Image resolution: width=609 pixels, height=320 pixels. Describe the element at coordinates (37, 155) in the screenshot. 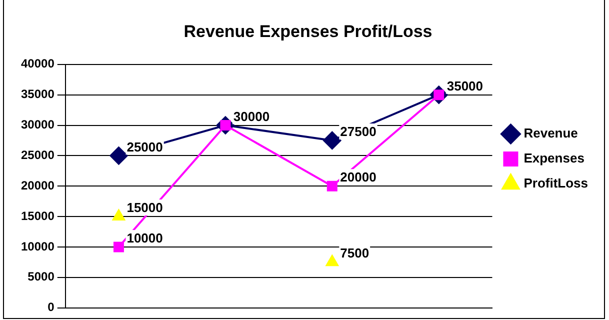

I see `y-tick-label: 25000` at that location.